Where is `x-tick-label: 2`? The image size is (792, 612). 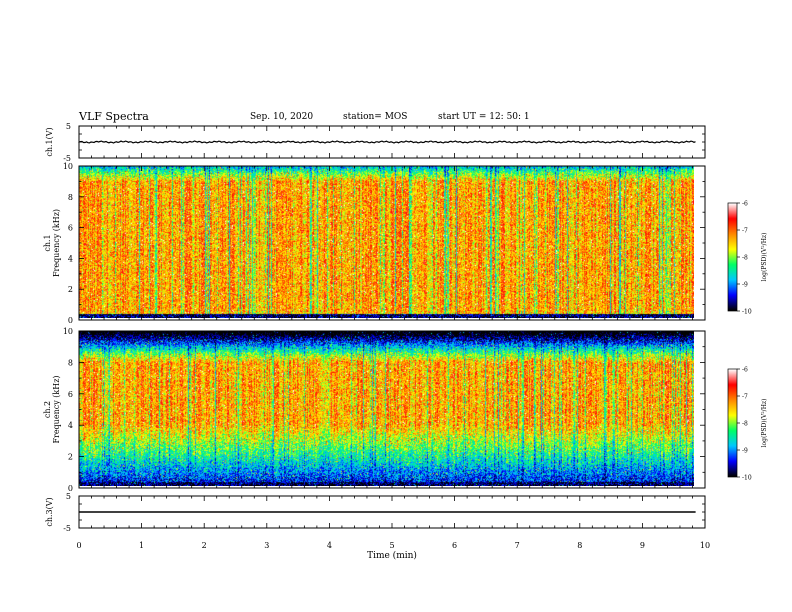 x-tick-label: 2 is located at coordinates (204, 545).